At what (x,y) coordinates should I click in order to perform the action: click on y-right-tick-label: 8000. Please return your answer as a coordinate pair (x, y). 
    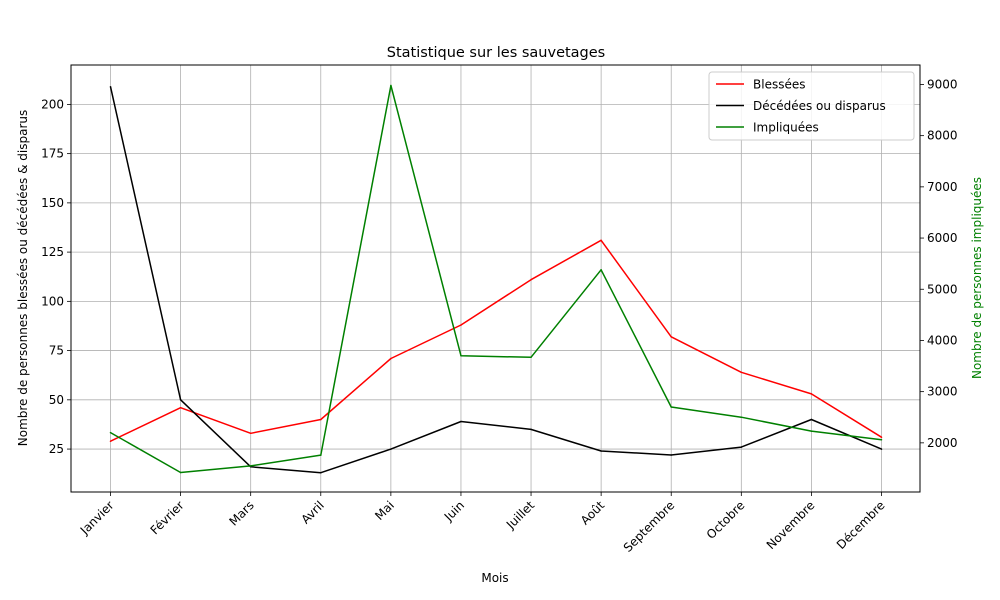
    Looking at the image, I should click on (942, 136).